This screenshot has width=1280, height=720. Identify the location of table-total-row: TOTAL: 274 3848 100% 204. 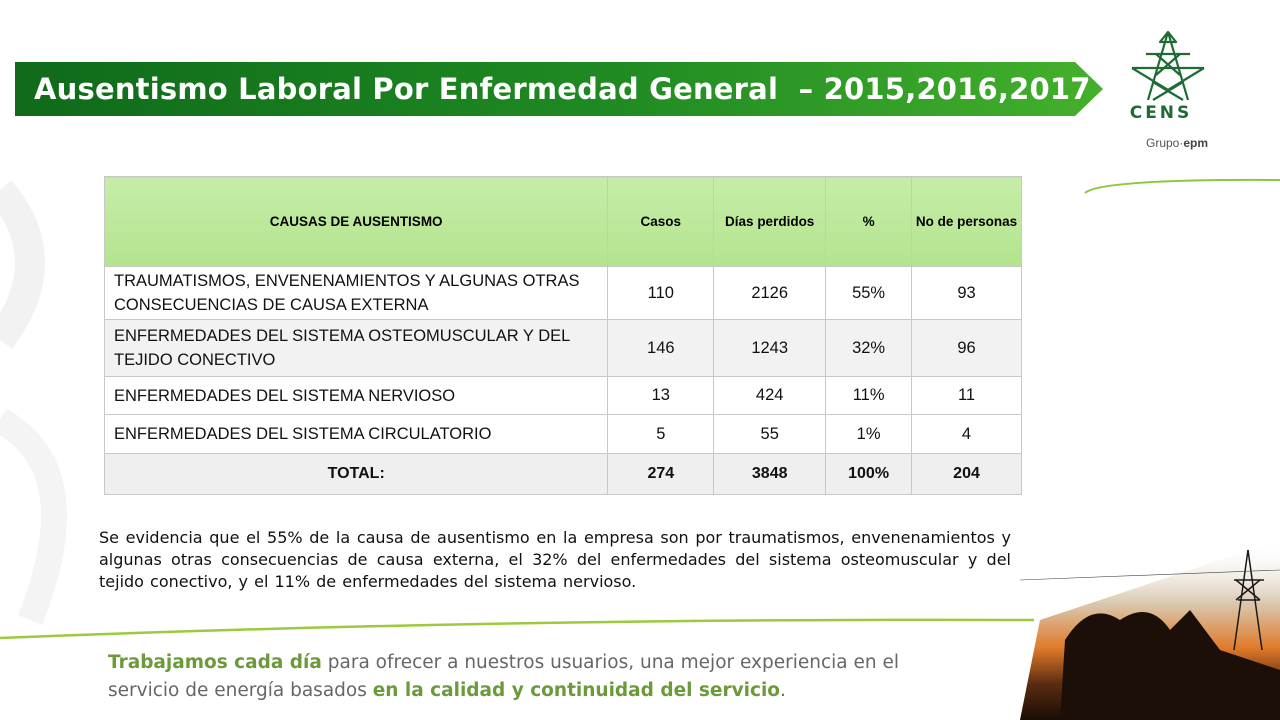
(562, 474).